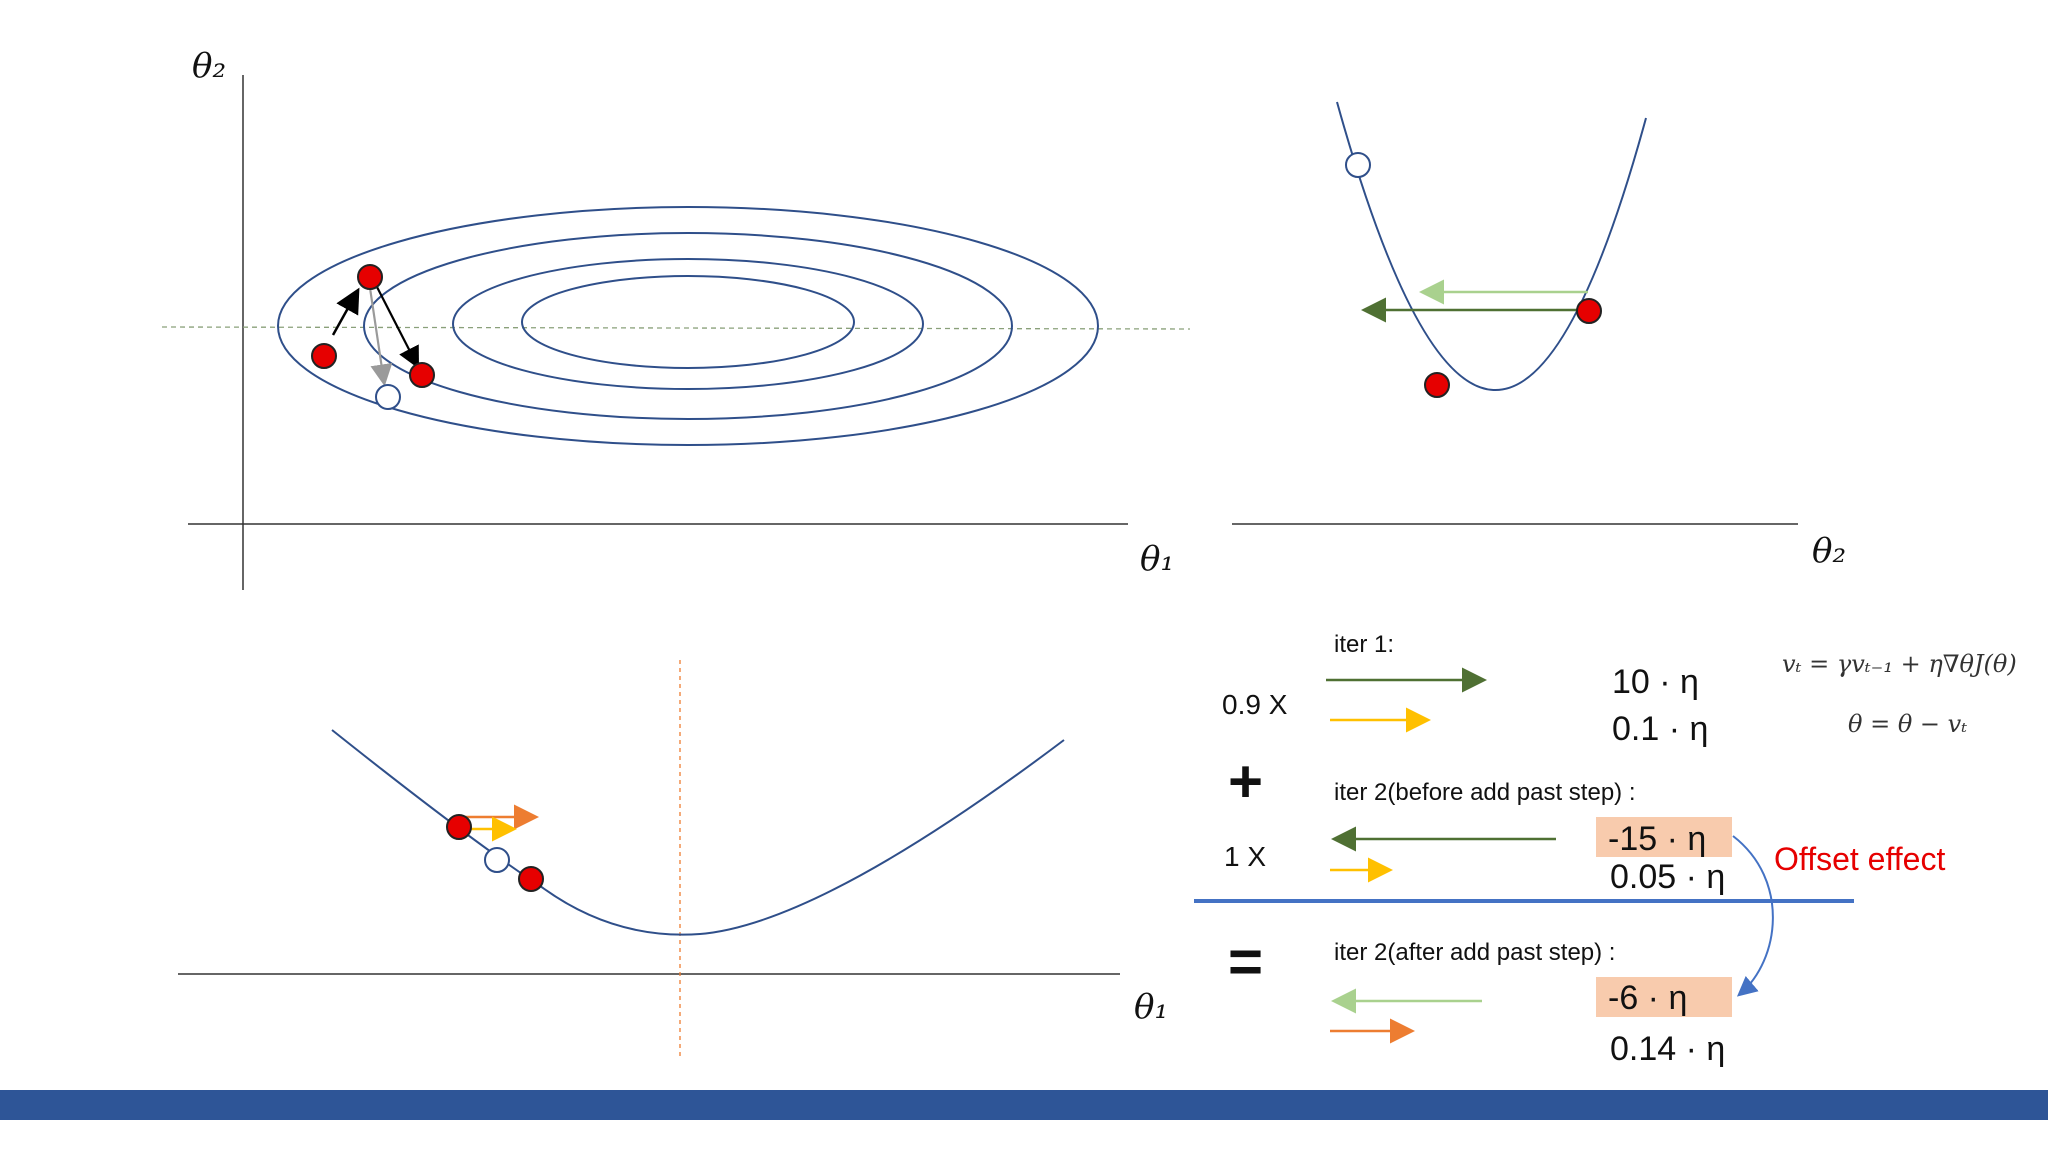  Describe the element at coordinates (422, 375) in the screenshot. I see `red-point-after` at that location.